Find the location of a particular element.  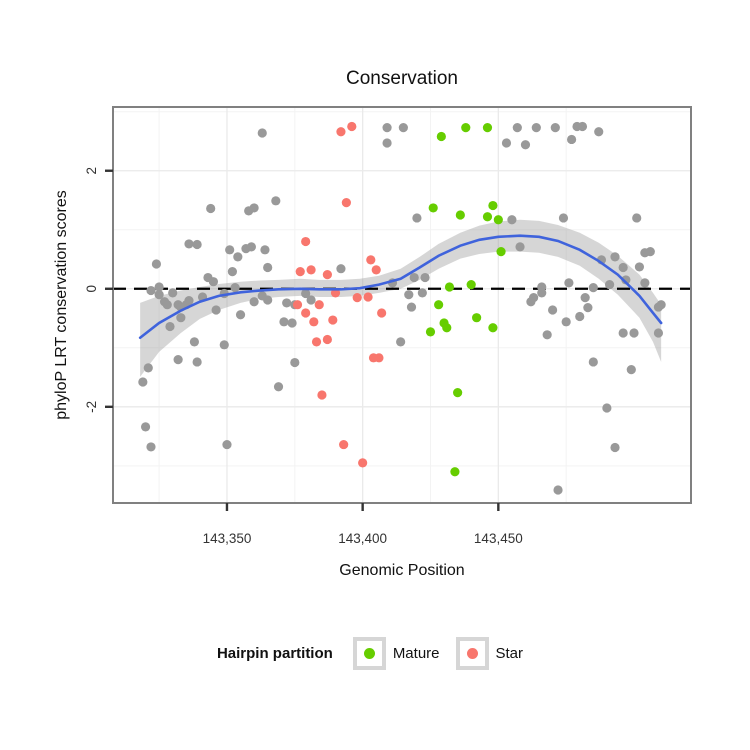

svg-text: -2 is located at coordinates (91, 407).